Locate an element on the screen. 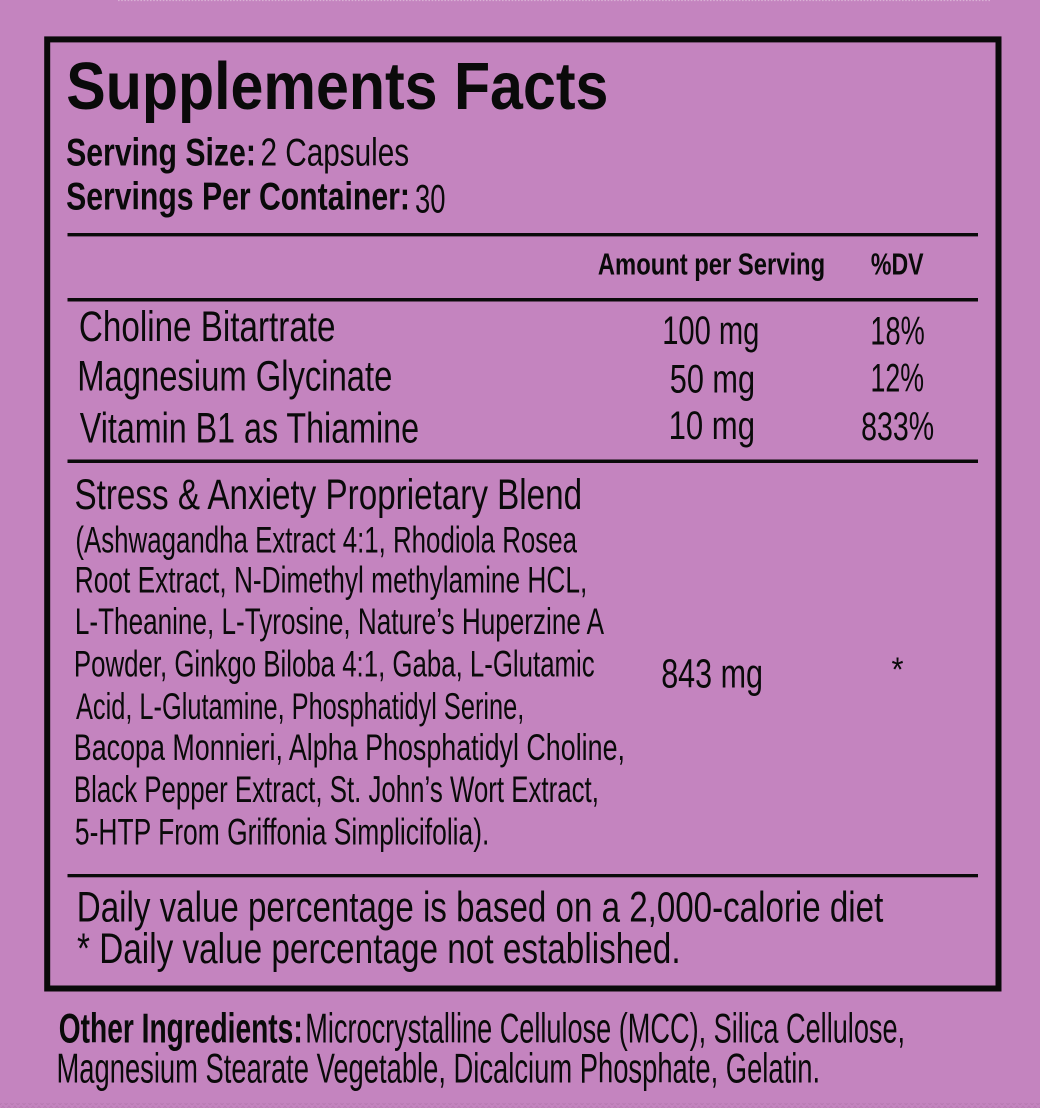  svg-text: 12% is located at coordinates (898, 378).